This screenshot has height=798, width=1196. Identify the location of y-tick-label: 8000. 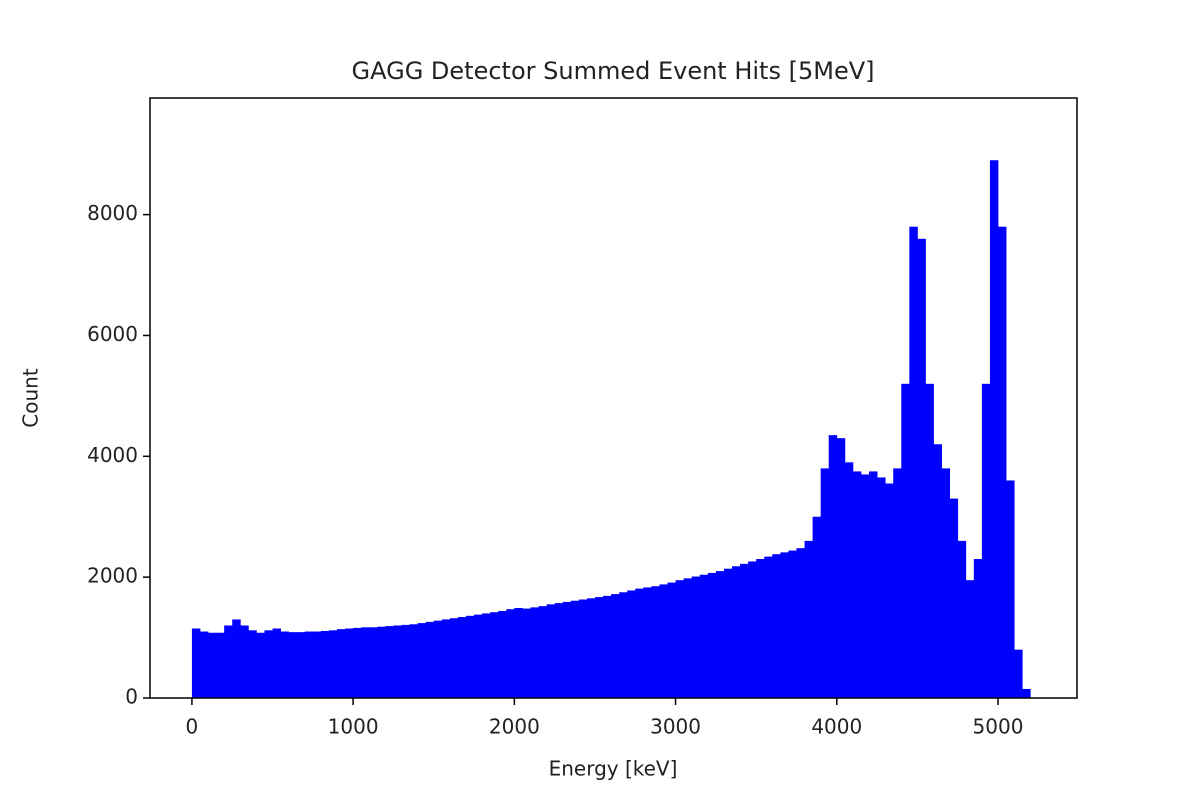
(112, 213).